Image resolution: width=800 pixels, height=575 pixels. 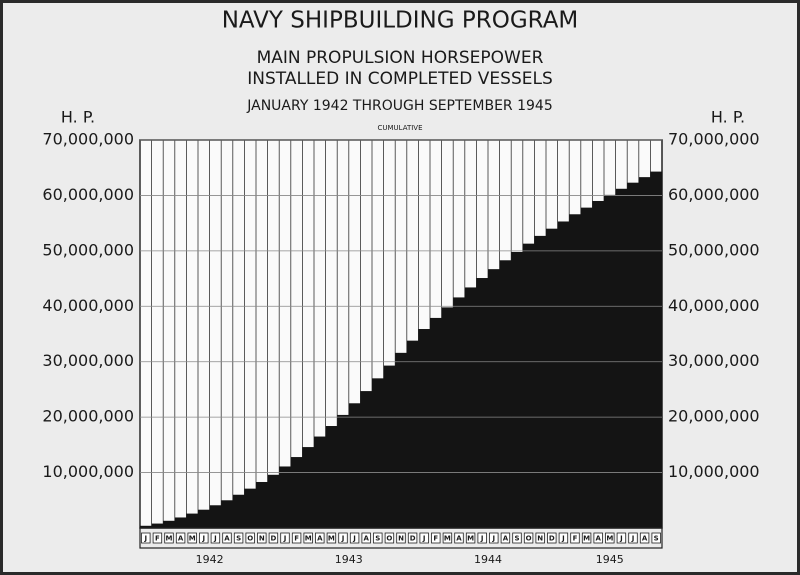 I want to click on y-tick-label: 20,000,000, so click(x=88, y=416).